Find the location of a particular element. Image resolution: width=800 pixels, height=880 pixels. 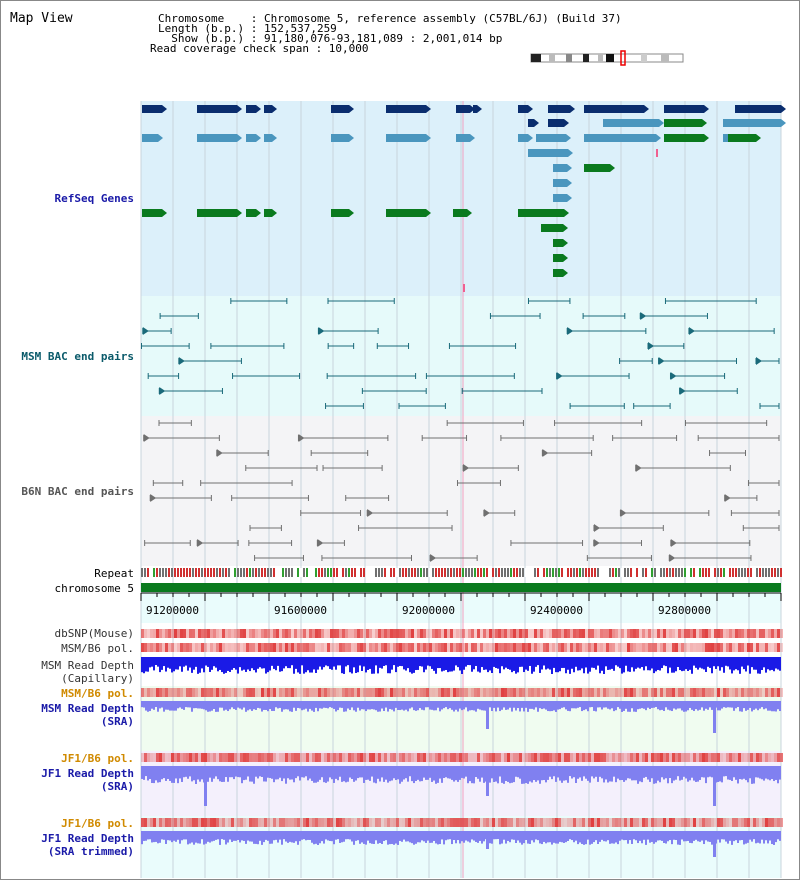

axis-tick-label: 91200000 is located at coordinates (172, 610).